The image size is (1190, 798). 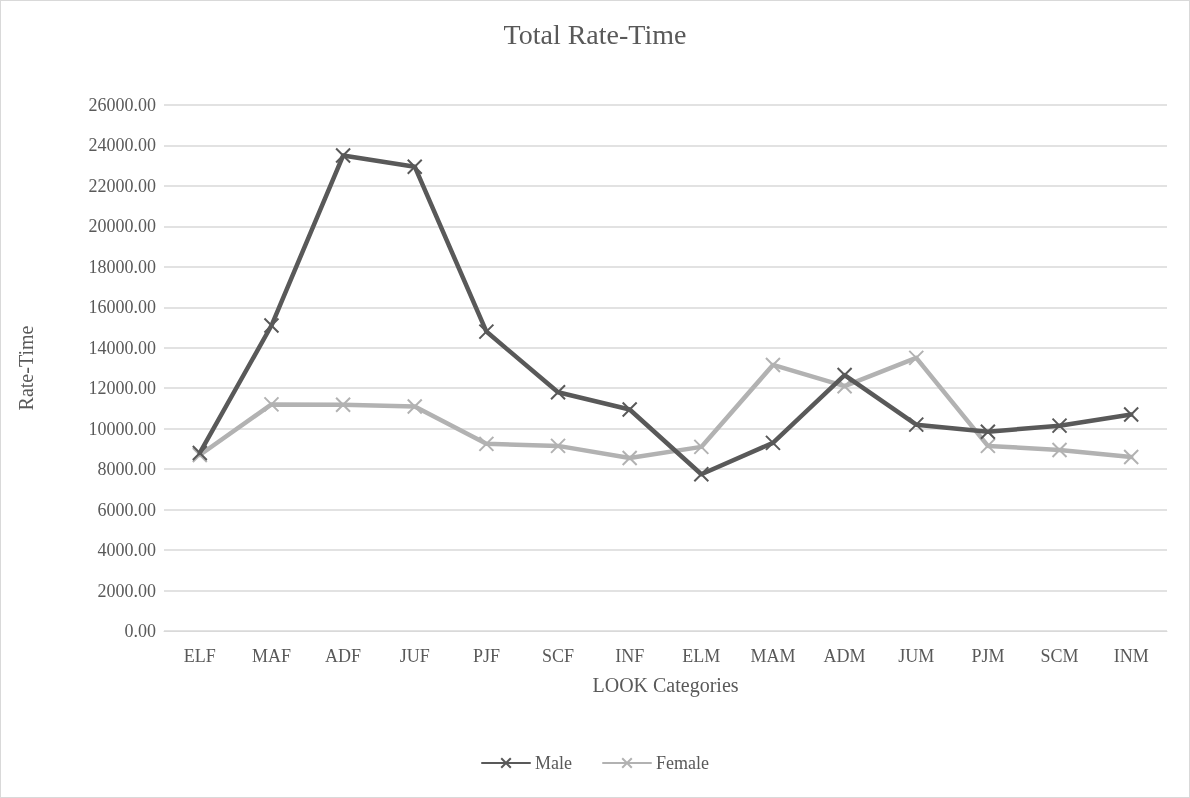 I want to click on x-axis-title: LOOK Categories, so click(x=665, y=685).